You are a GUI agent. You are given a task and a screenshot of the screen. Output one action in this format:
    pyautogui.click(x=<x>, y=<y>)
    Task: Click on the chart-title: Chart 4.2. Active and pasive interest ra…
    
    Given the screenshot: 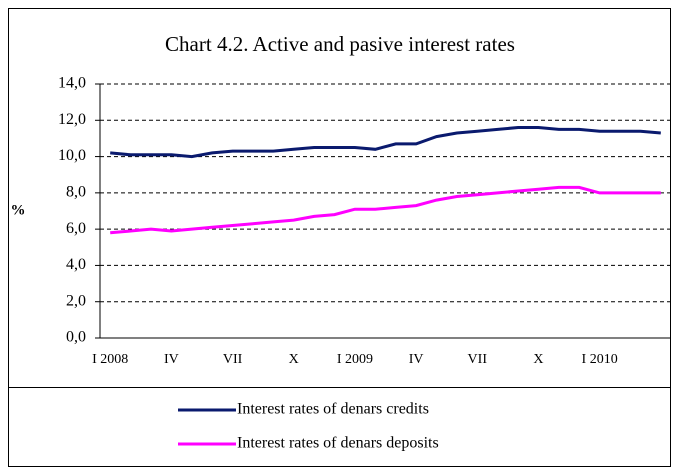 What is the action you would take?
    pyautogui.click(x=340, y=44)
    